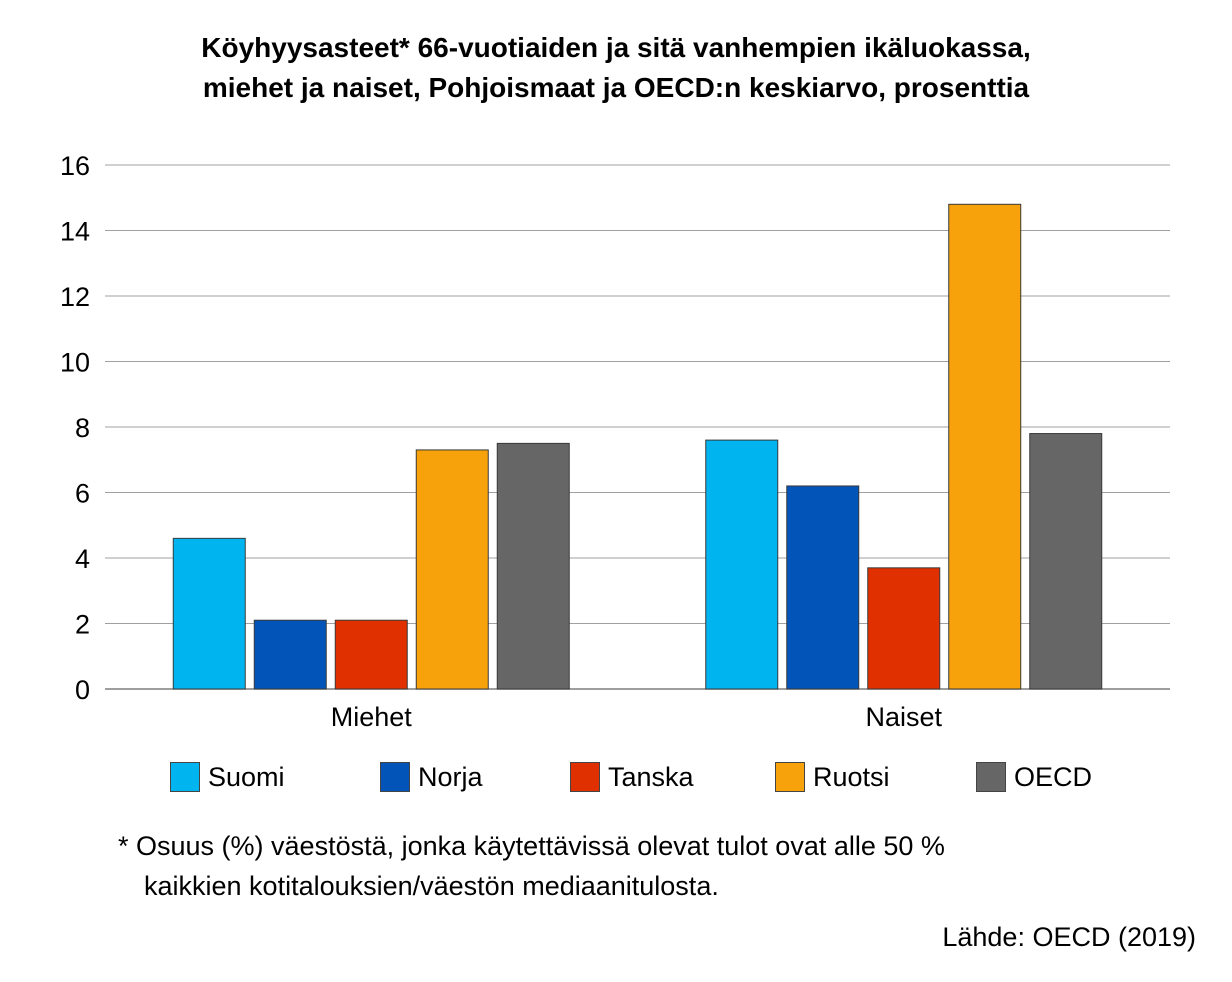  I want to click on legend-item-ruotsi: Ruotsi, so click(832, 777).